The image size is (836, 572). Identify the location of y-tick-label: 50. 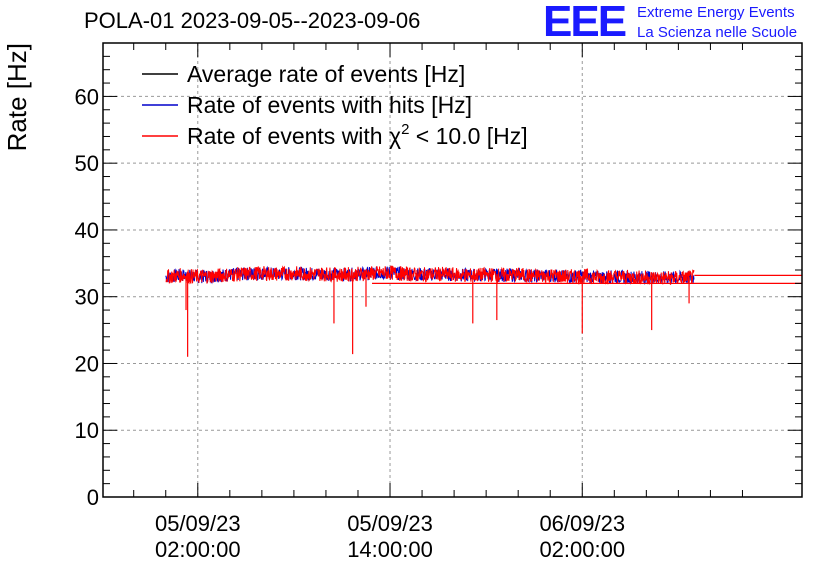
(87, 163).